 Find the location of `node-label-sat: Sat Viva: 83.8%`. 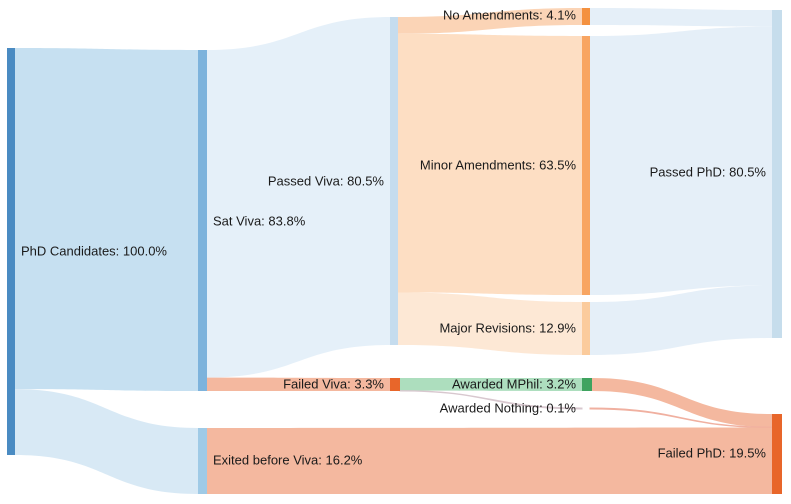

node-label-sat: Sat Viva: 83.8% is located at coordinates (259, 220).